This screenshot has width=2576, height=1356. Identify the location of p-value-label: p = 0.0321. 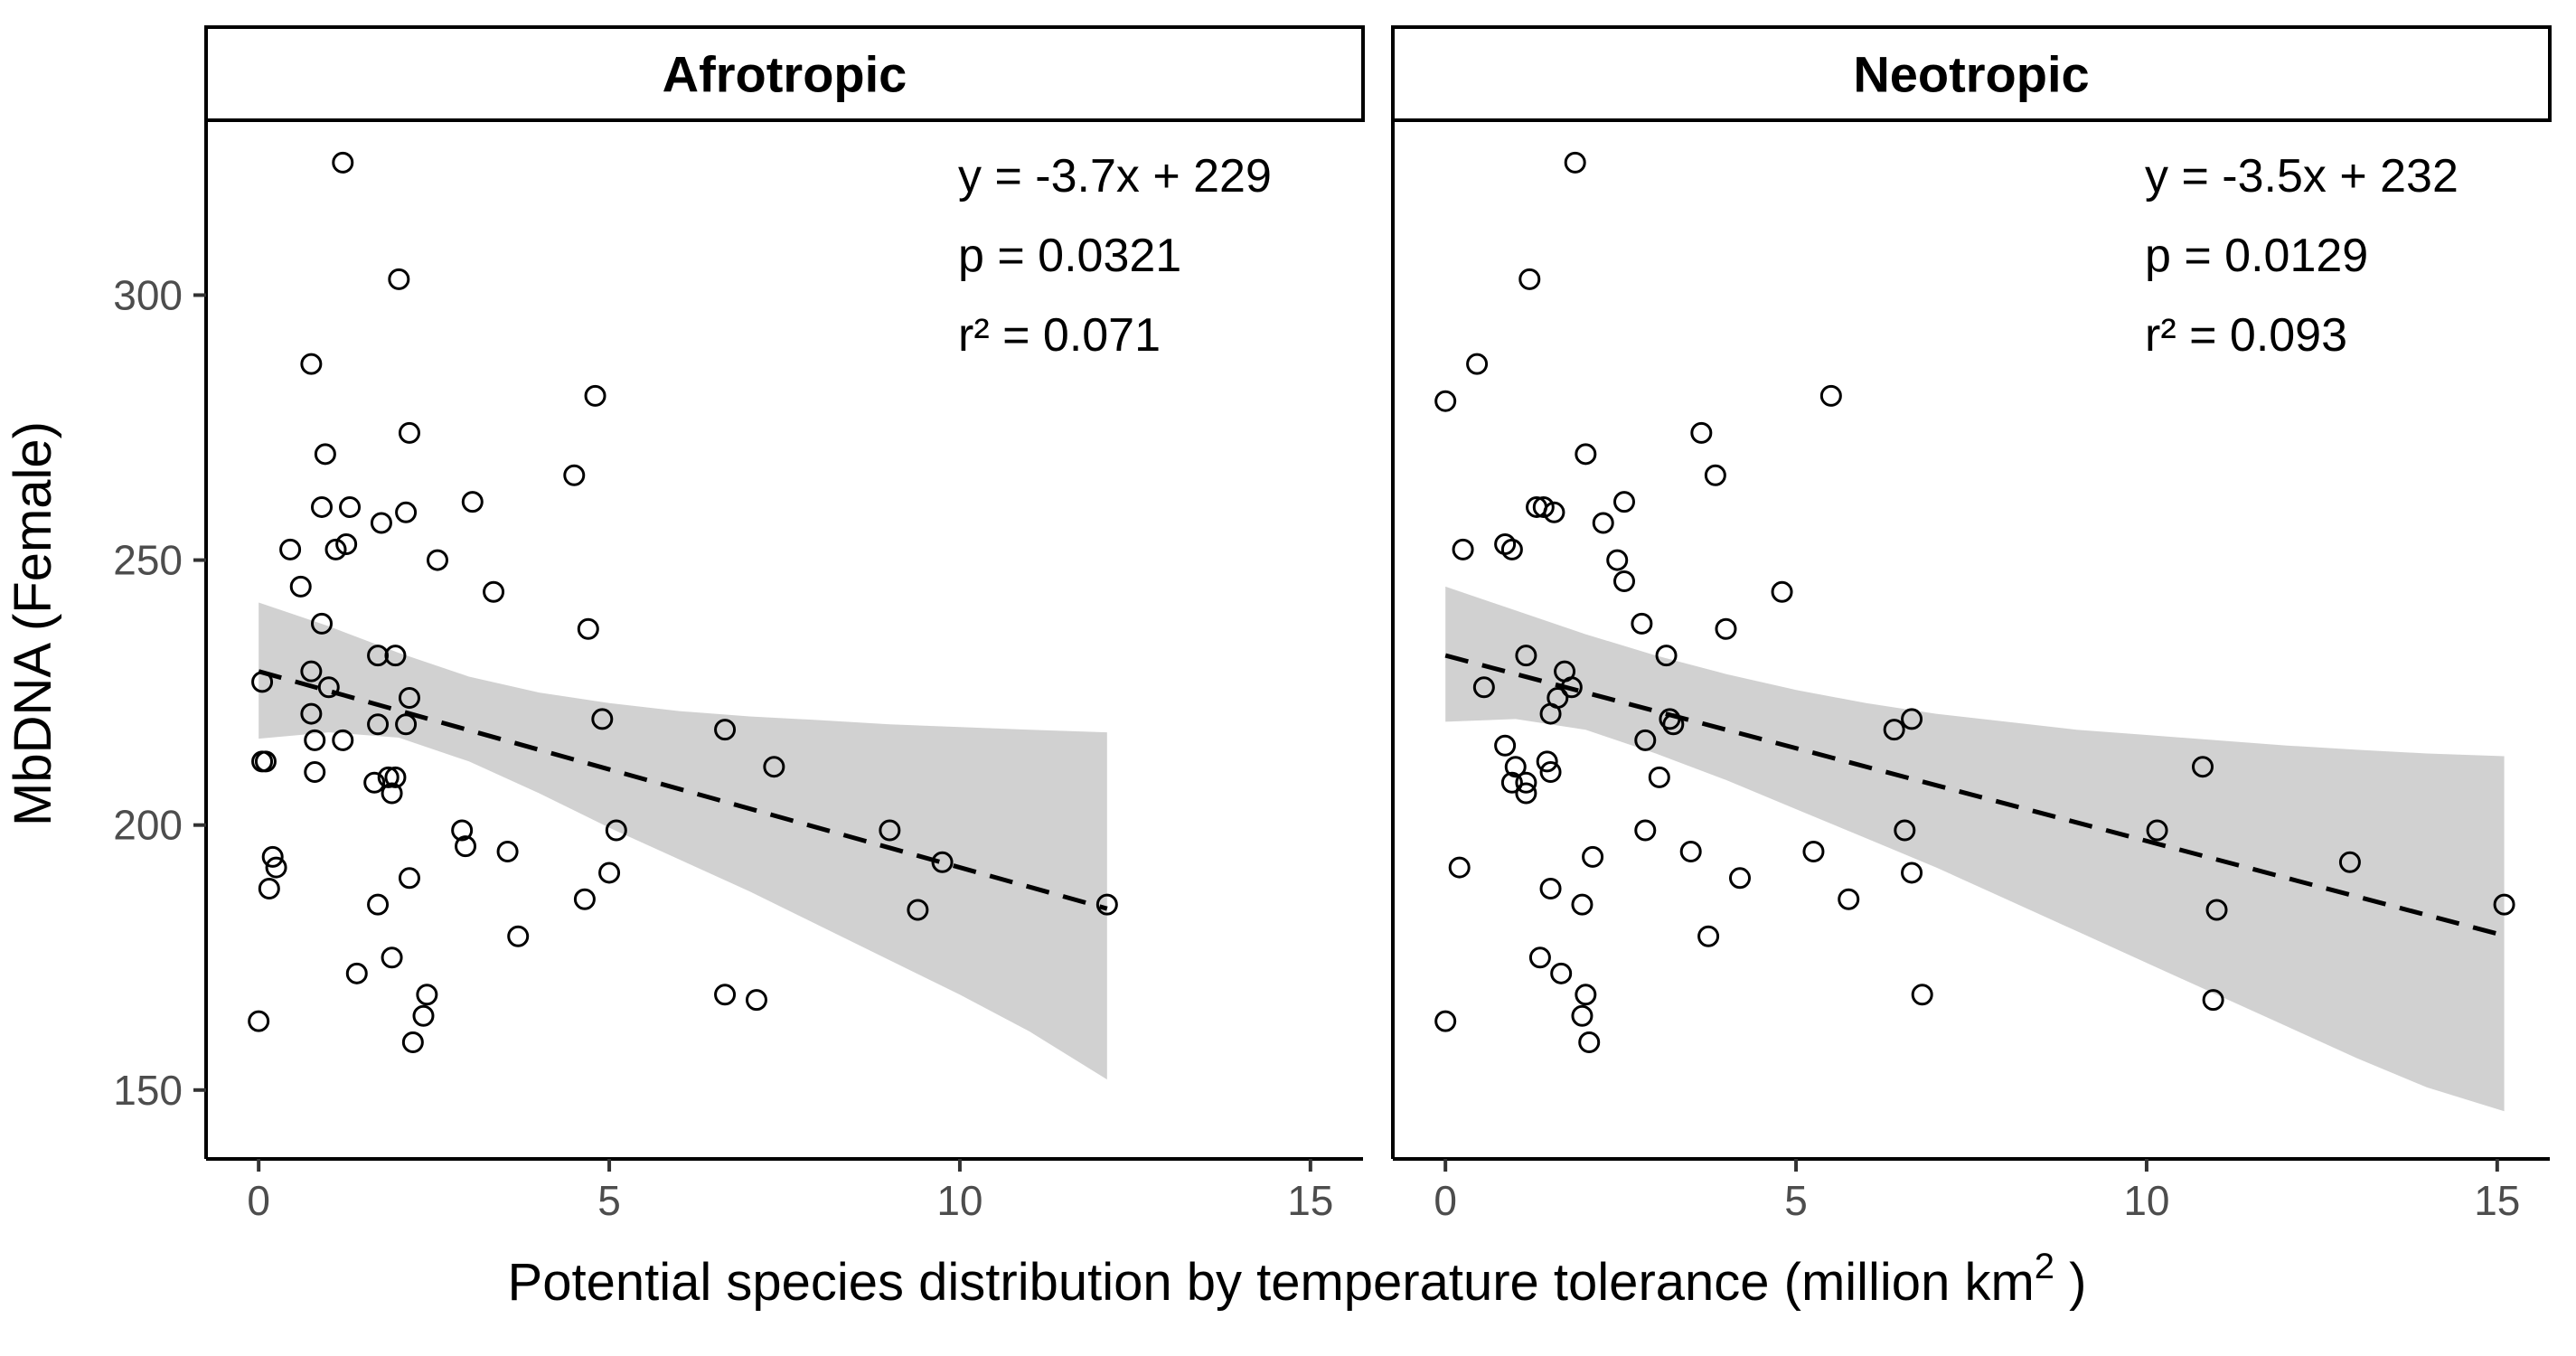
(1069, 256).